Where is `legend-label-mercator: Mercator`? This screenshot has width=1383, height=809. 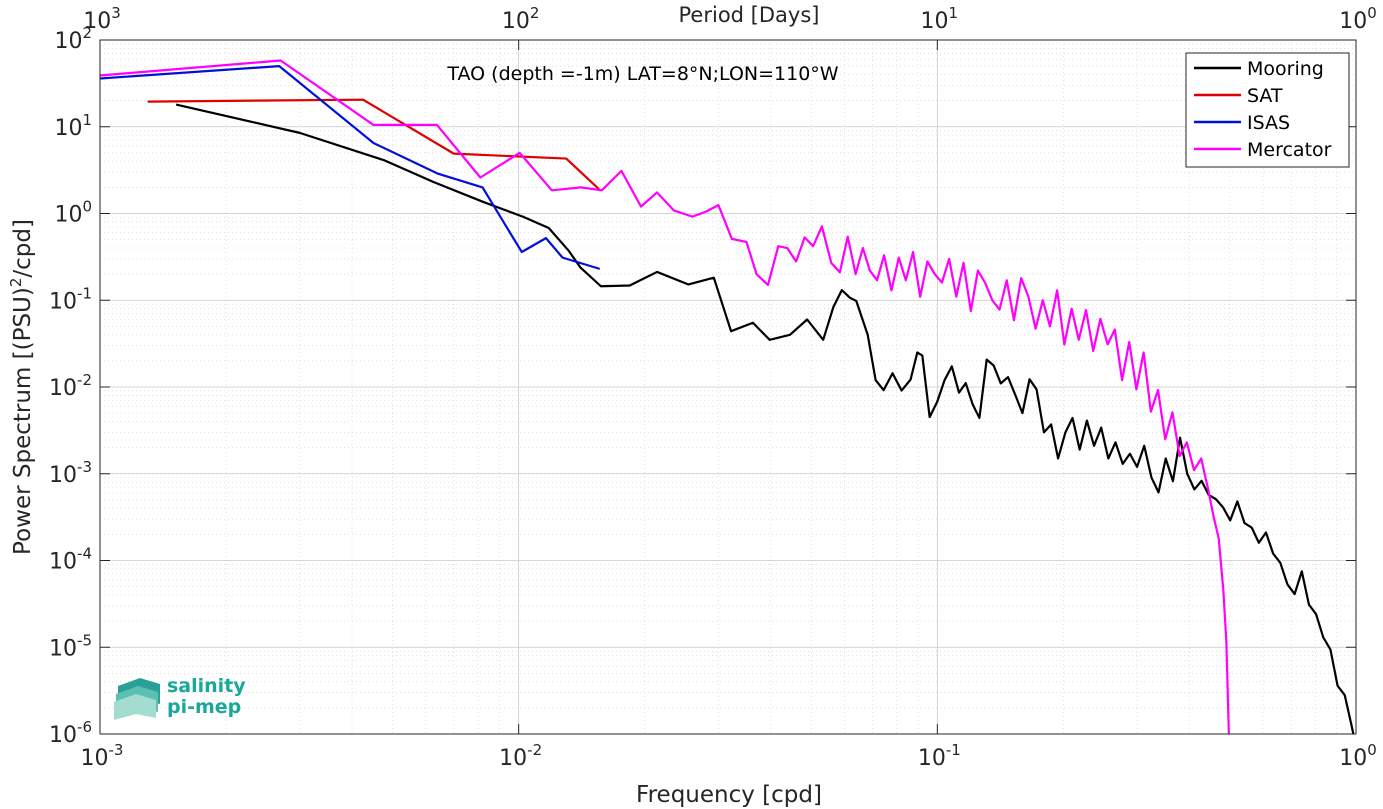 legend-label-mercator: Mercator is located at coordinates (1289, 150).